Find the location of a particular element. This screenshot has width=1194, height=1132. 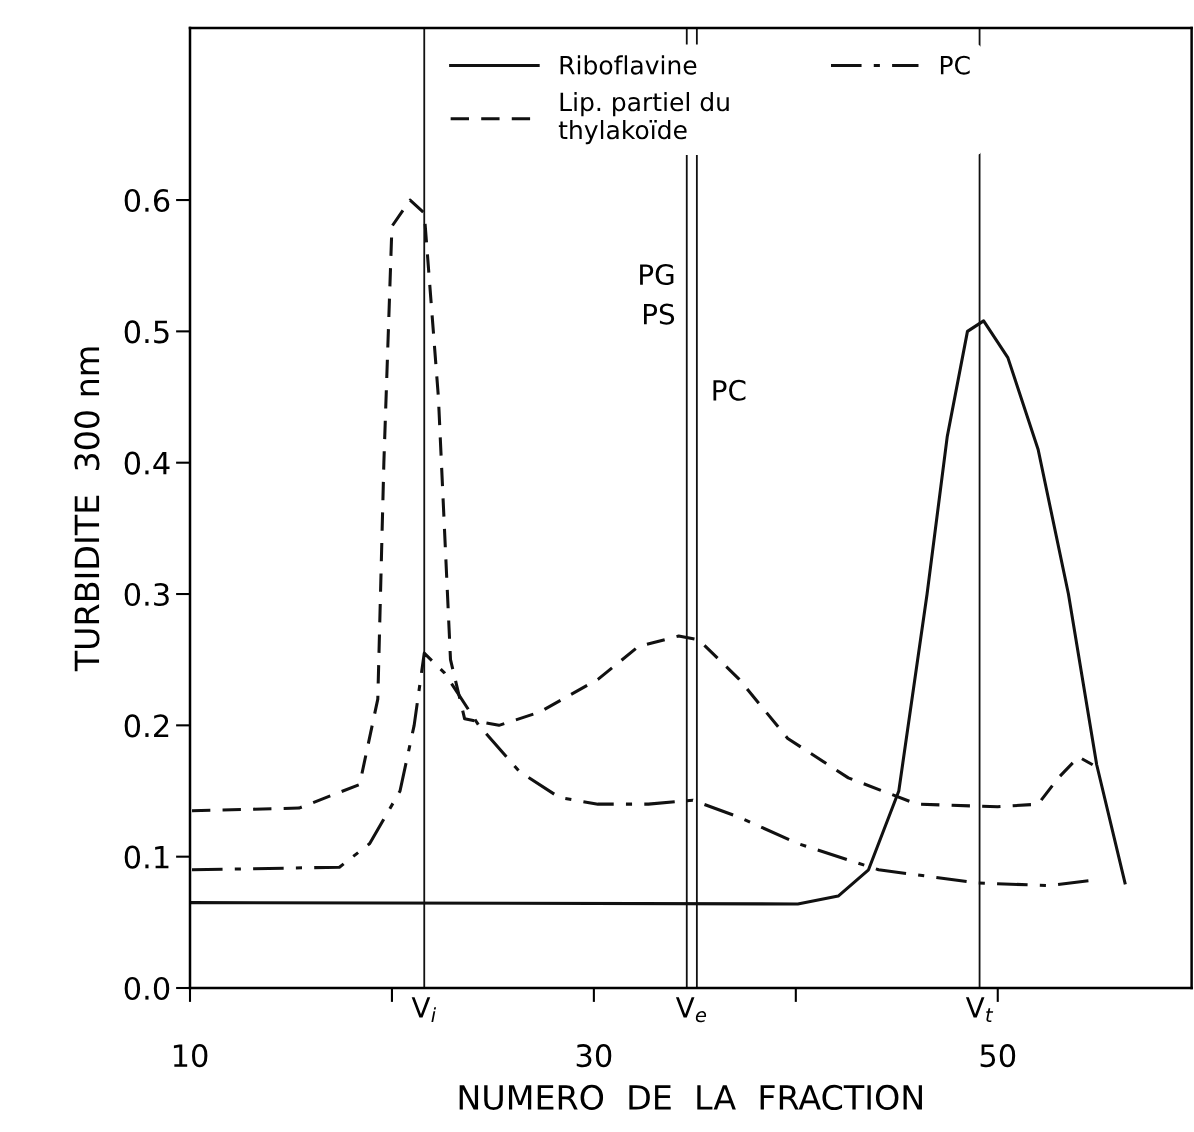

y-tick-label: 0.4 is located at coordinates (147, 463).